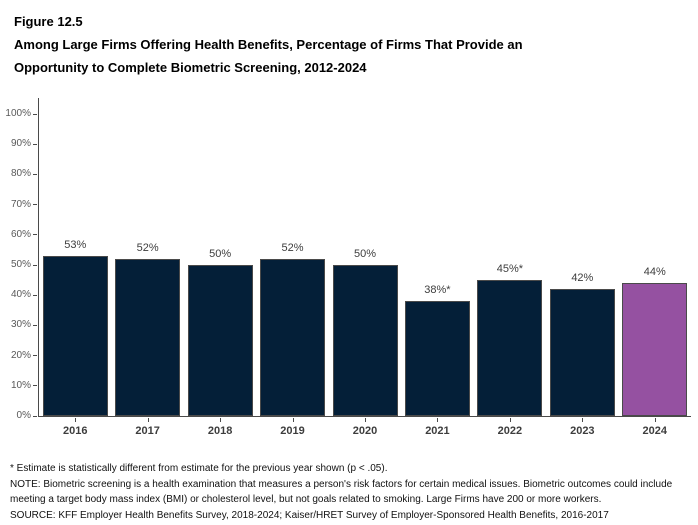  What do you see at coordinates (437, 431) in the screenshot?
I see `x-axis-label-2021: 2021` at bounding box center [437, 431].